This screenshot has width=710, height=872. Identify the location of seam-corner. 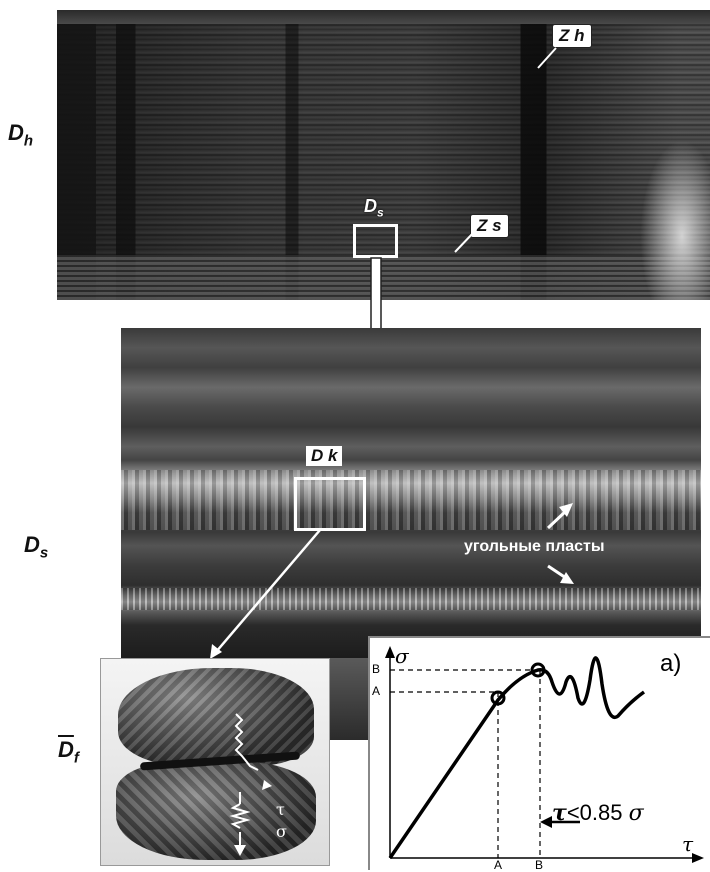
(350, 699).